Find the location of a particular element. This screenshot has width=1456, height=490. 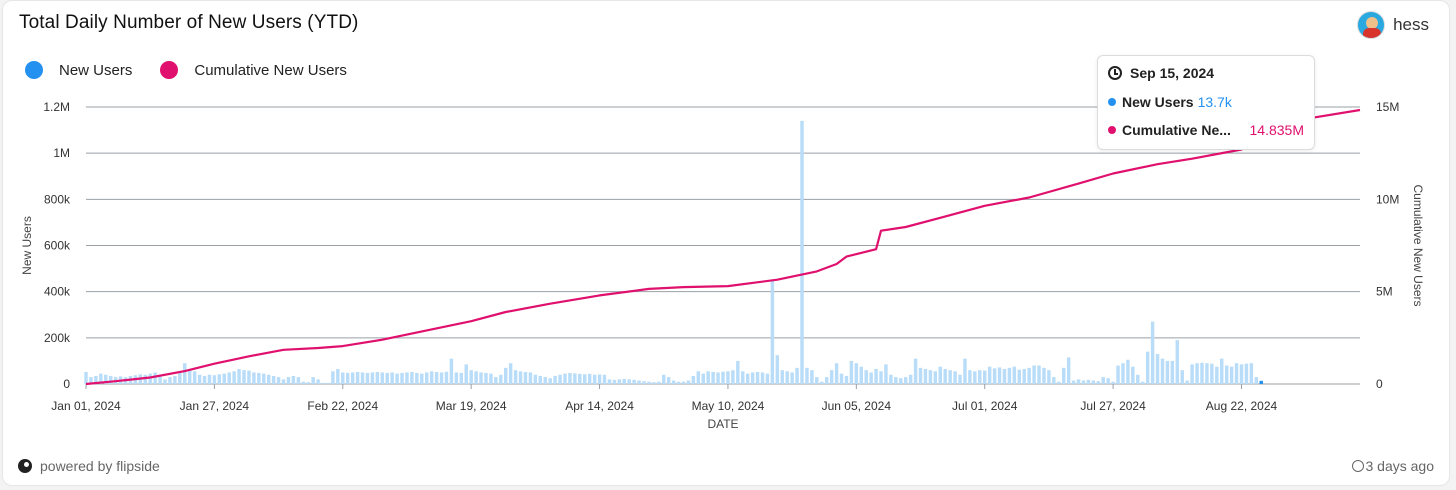

tooltip-value-cumulative: 14.835M is located at coordinates (1276, 130).